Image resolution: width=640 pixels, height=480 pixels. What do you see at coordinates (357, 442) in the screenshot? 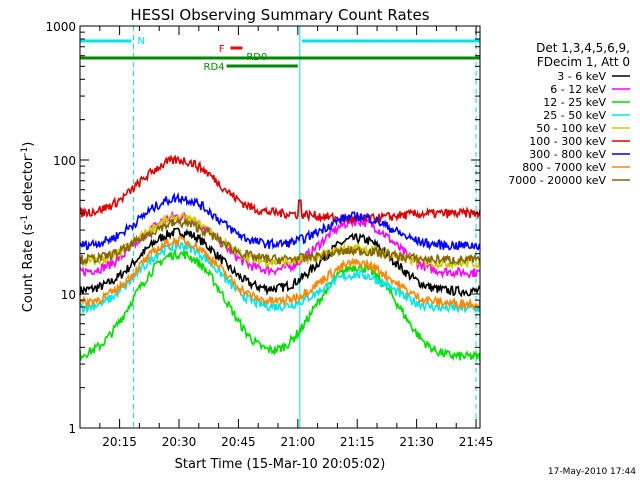
I see `x-tick-label-4: 21:15` at bounding box center [357, 442].